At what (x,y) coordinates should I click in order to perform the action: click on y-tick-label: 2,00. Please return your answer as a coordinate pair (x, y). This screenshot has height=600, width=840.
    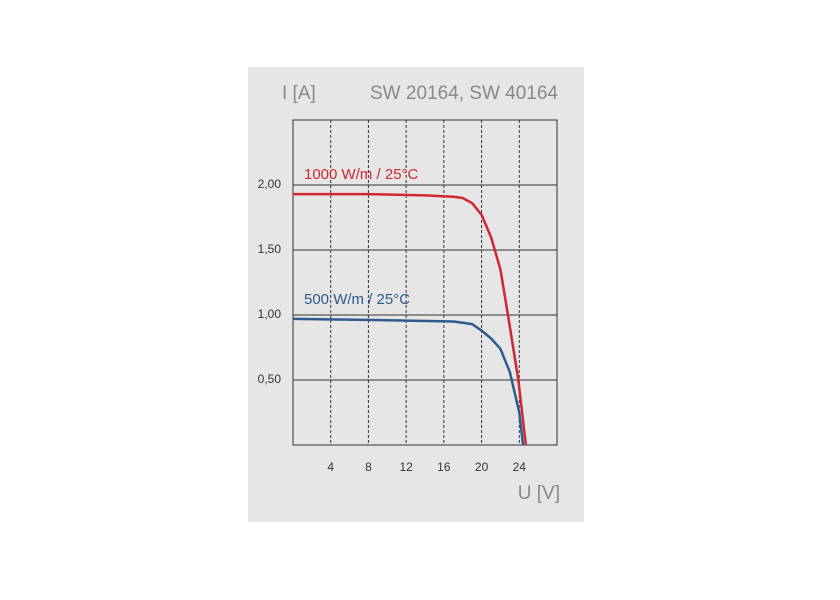
    Looking at the image, I should click on (270, 184).